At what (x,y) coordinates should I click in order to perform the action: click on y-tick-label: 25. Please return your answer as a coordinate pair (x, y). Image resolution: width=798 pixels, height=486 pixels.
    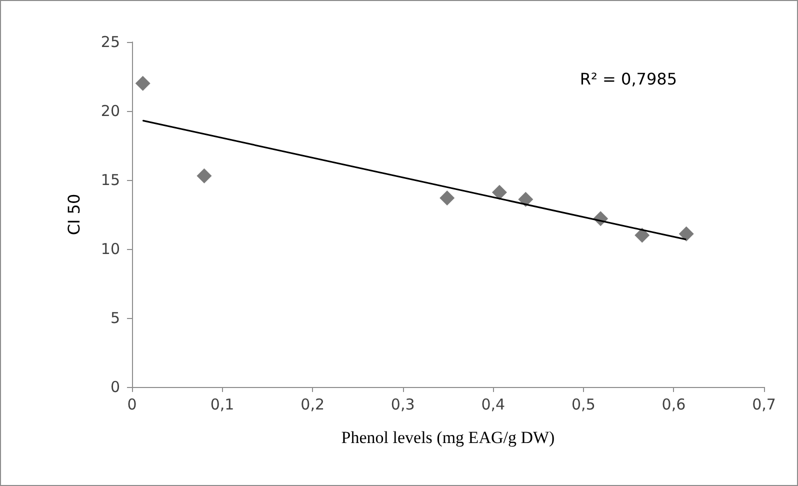
    Looking at the image, I should click on (110, 42).